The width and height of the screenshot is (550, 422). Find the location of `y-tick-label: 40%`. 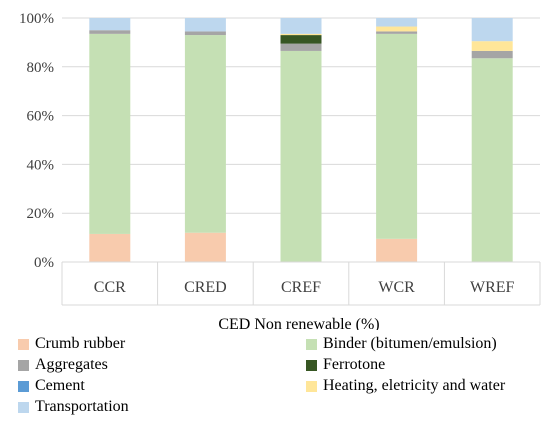

y-tick-label: 40% is located at coordinates (41, 165).